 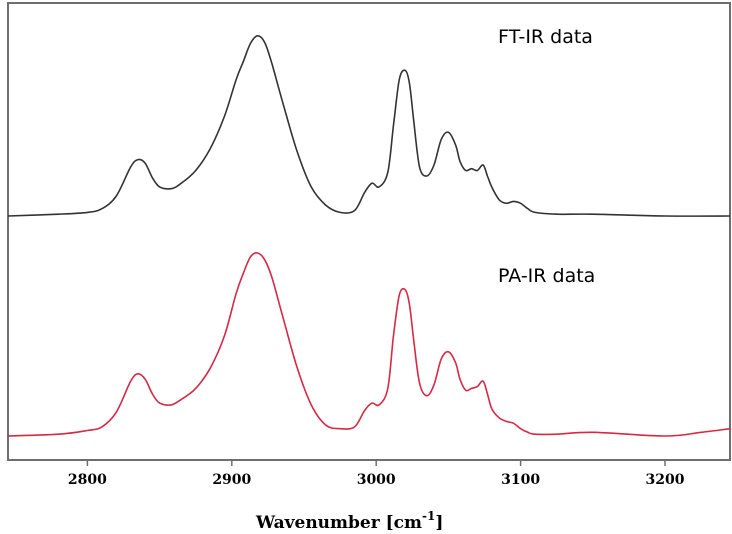 What do you see at coordinates (439, 523) in the screenshot?
I see `x-axis-title-suffix: ]` at bounding box center [439, 523].